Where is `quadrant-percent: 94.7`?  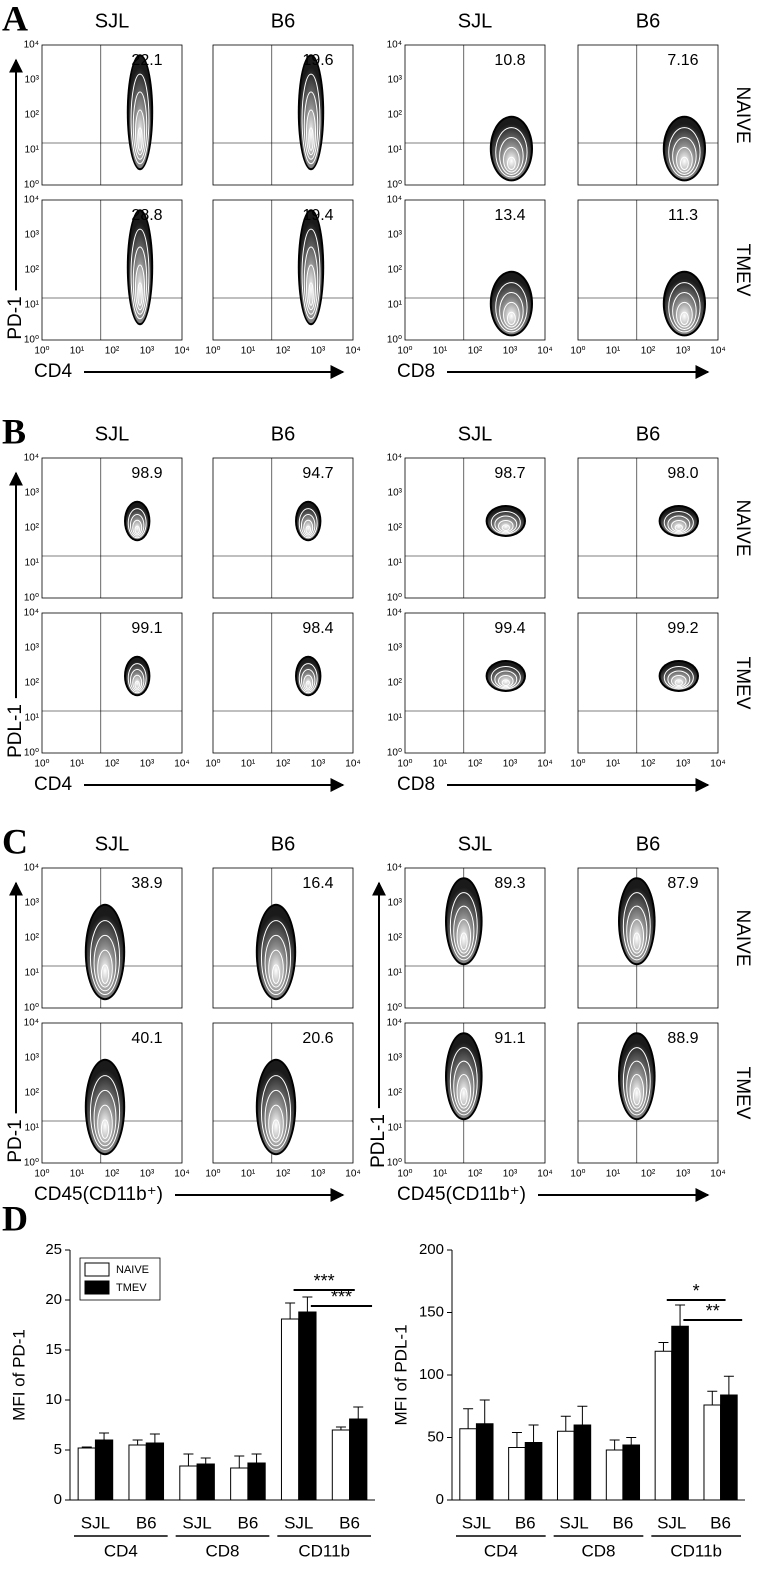
quadrant-percent: 94.7 is located at coordinates (317, 473).